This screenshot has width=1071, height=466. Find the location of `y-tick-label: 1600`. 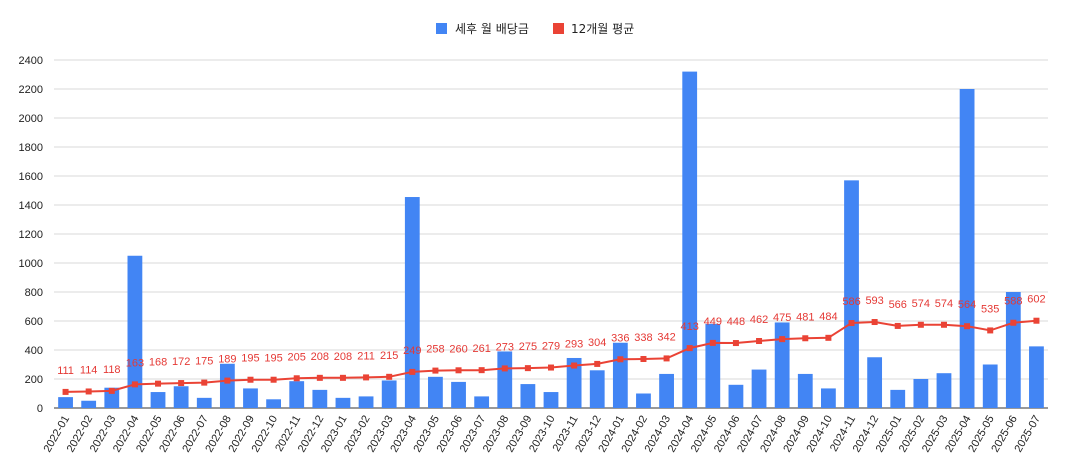

y-tick-label: 1600 is located at coordinates (31, 177).